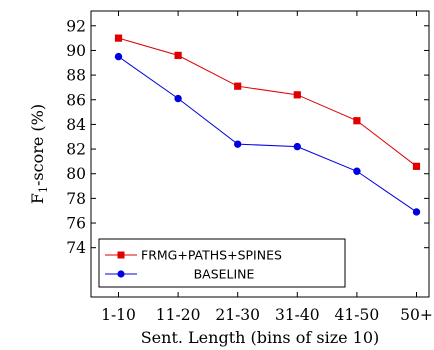 This screenshot has width=434, height=350. Describe the element at coordinates (224, 274) in the screenshot. I see `legend-label-baseline: BASELINE` at that location.